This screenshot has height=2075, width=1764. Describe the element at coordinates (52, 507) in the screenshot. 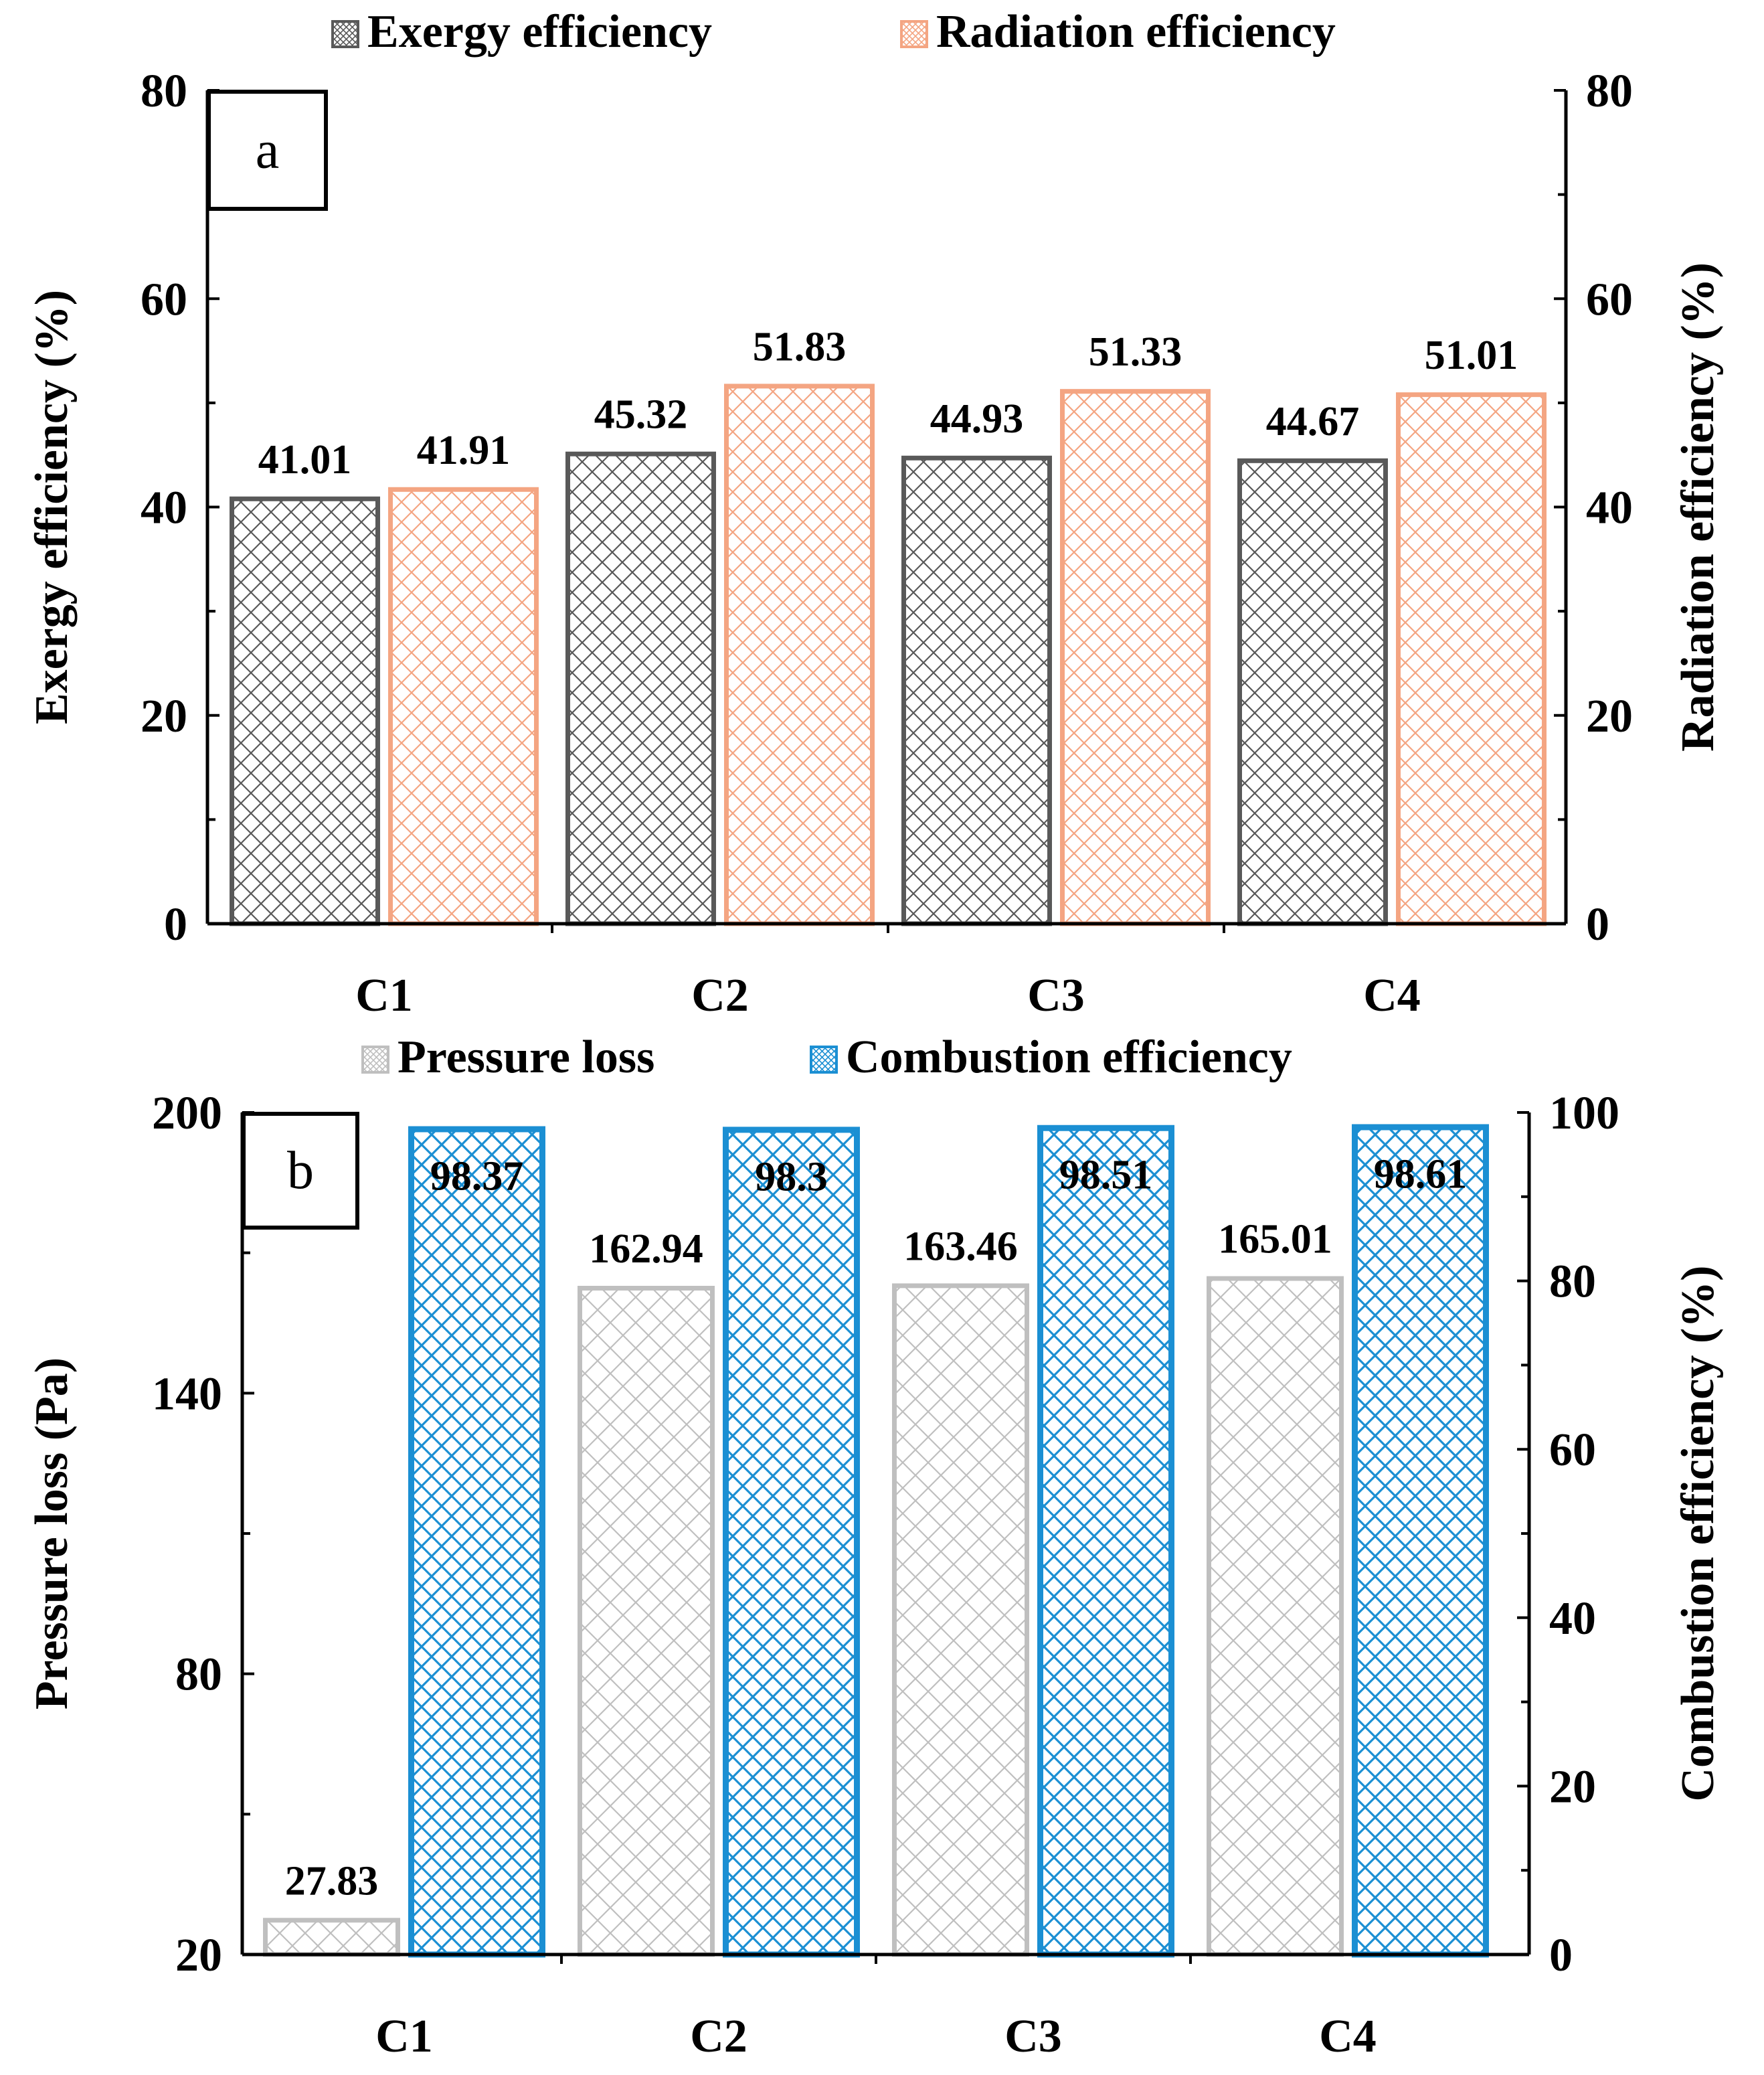

I see `left-axis-title: Exergy efficiency (%)` at that location.